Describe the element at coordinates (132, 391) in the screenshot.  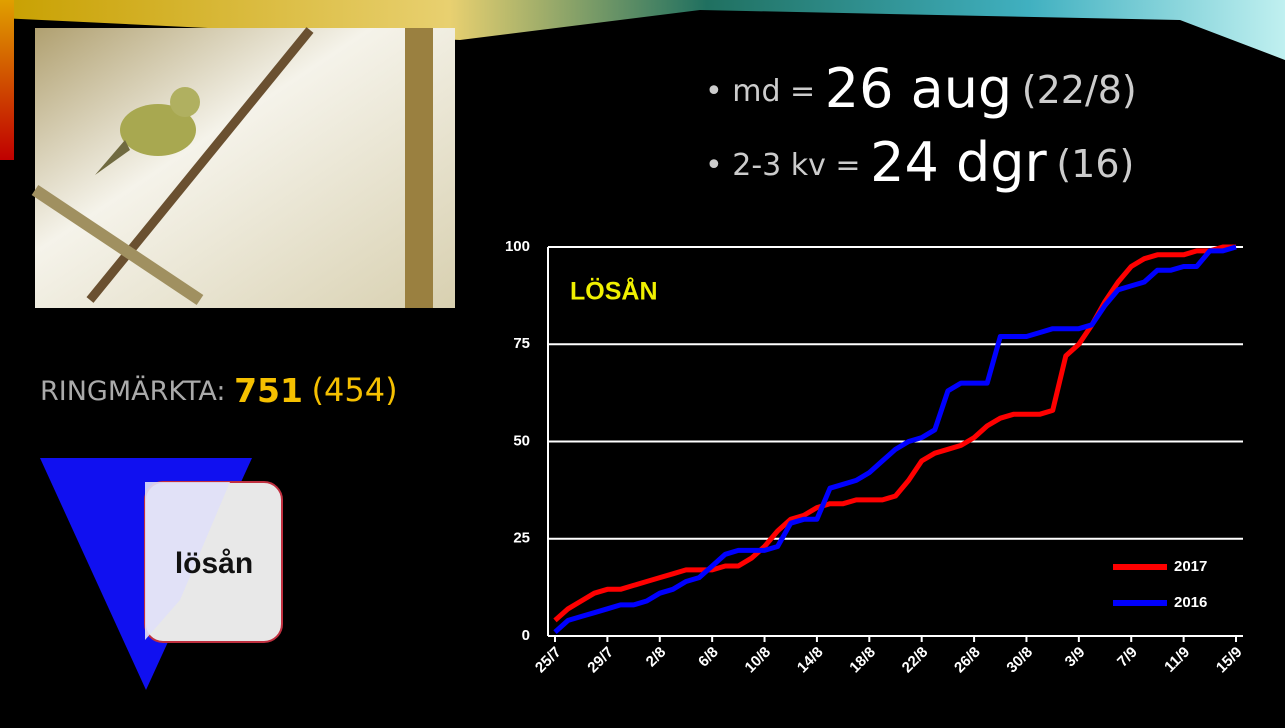
I see `ringed-label: RINGMÄRKTA:` at that location.